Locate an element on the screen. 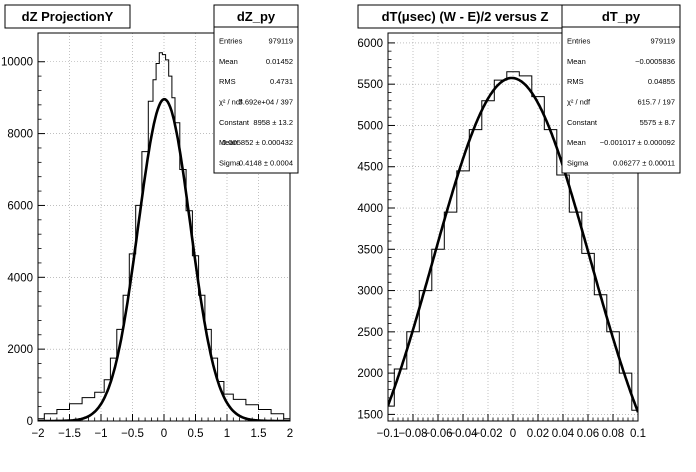 The width and height of the screenshot is (696, 472). x-tick-label: 2 is located at coordinates (290, 434).